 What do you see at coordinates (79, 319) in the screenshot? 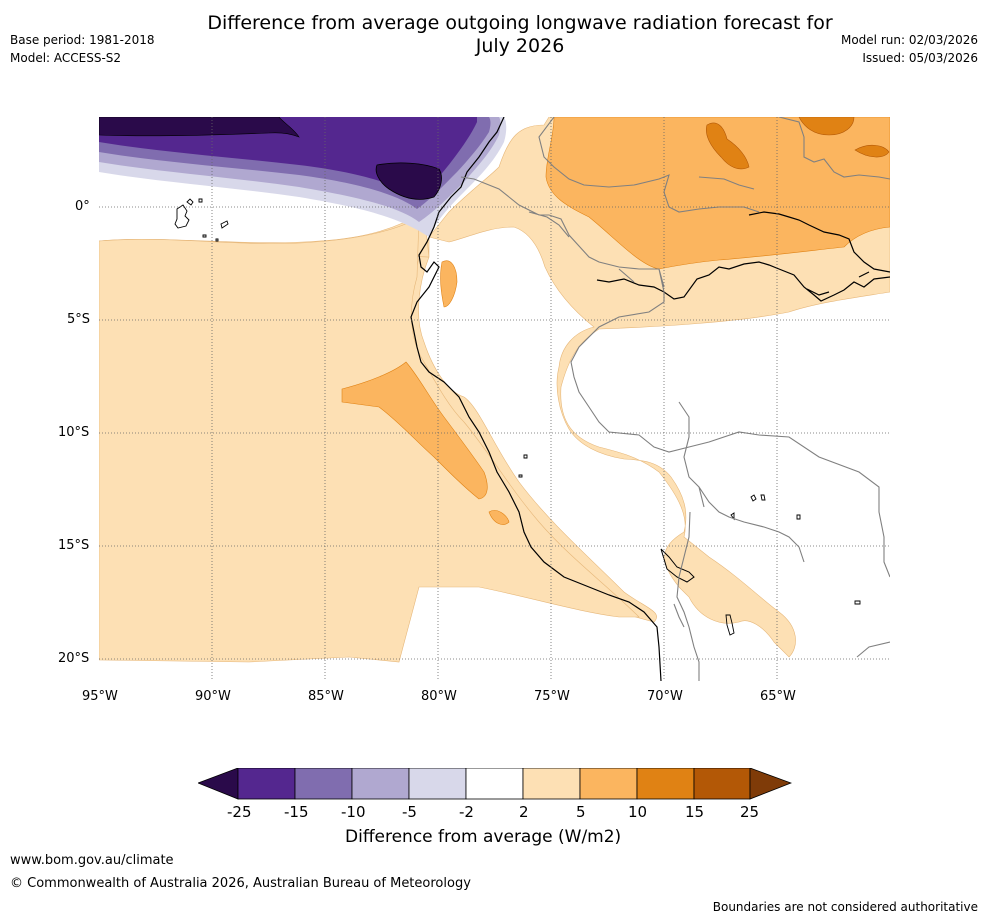
I see `lat-label-5s: 5°S` at bounding box center [79, 319].